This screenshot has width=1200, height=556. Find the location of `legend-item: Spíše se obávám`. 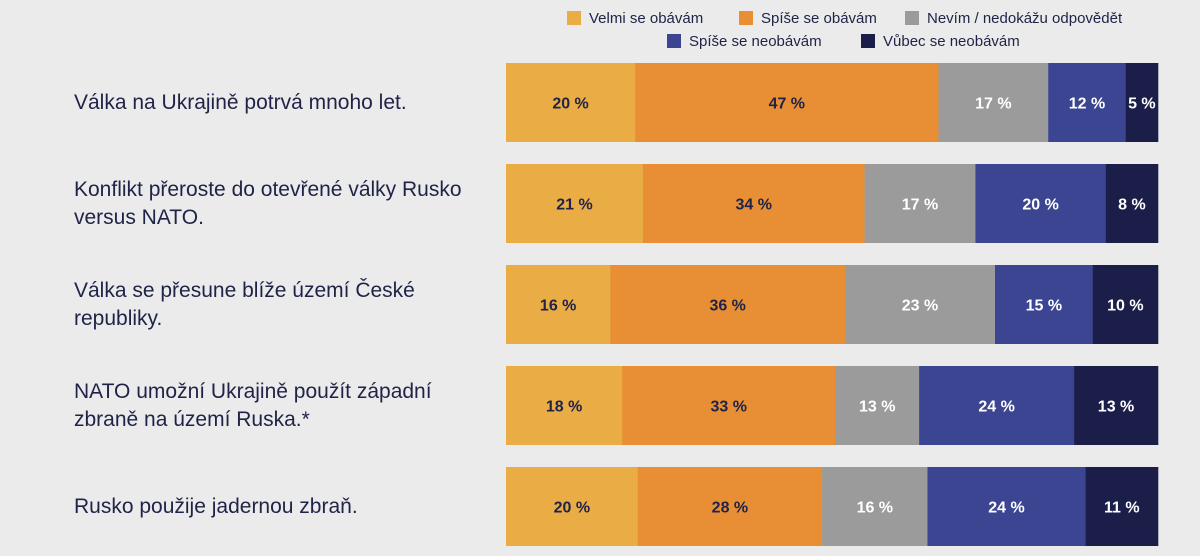

legend-item: Spíše se obávám is located at coordinates (808, 18).